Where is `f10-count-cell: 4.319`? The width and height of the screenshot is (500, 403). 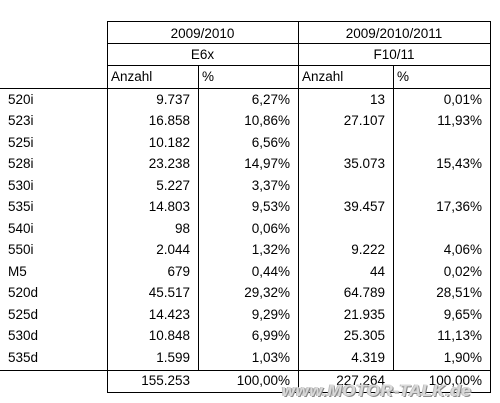 f10-count-cell: 4.319 is located at coordinates (368, 357).